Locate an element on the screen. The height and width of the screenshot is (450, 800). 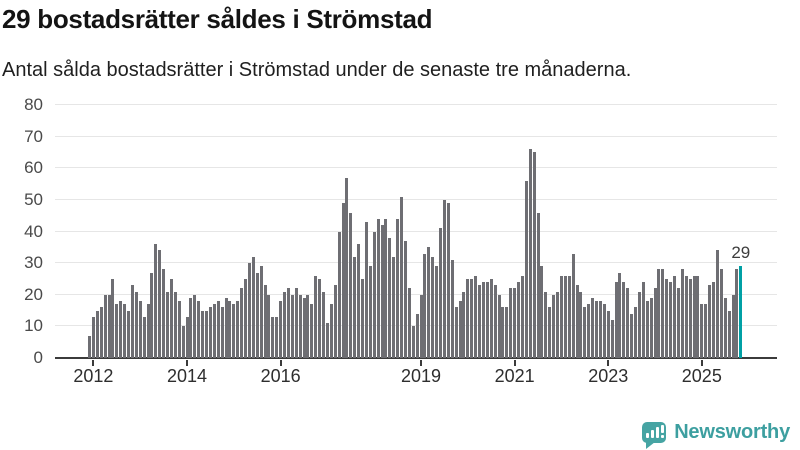
x-axis is located at coordinates (416, 358).